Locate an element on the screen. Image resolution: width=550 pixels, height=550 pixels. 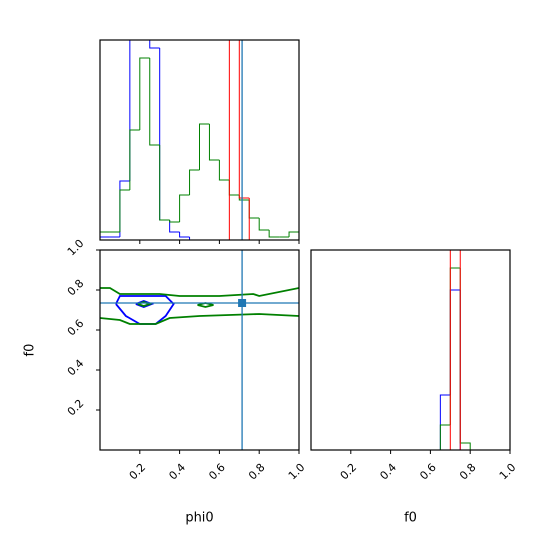
y-tick-label: 0.4 is located at coordinates (76, 368).